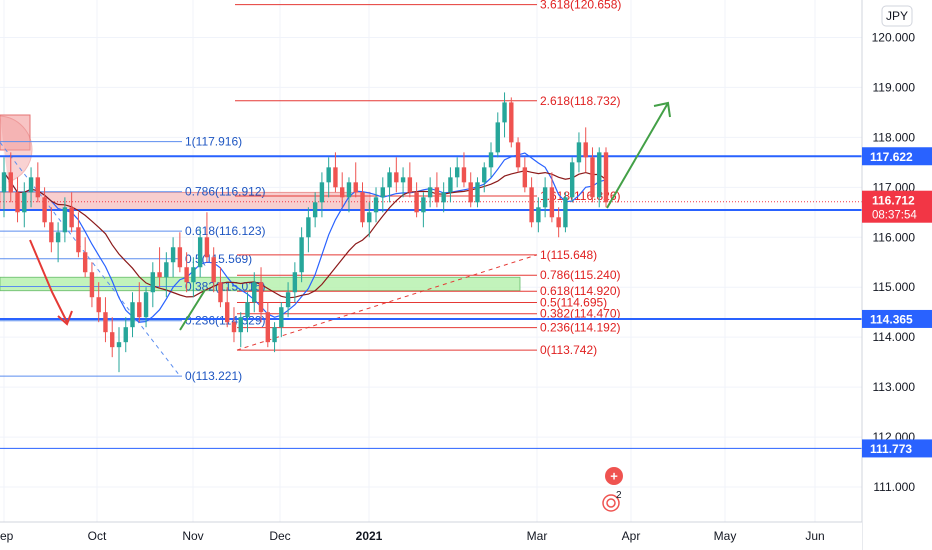 Image resolution: width=932 pixels, height=550 pixels. What do you see at coordinates (894, 87) in the screenshot?
I see `y-tick-label: 119.000` at bounding box center [894, 87].